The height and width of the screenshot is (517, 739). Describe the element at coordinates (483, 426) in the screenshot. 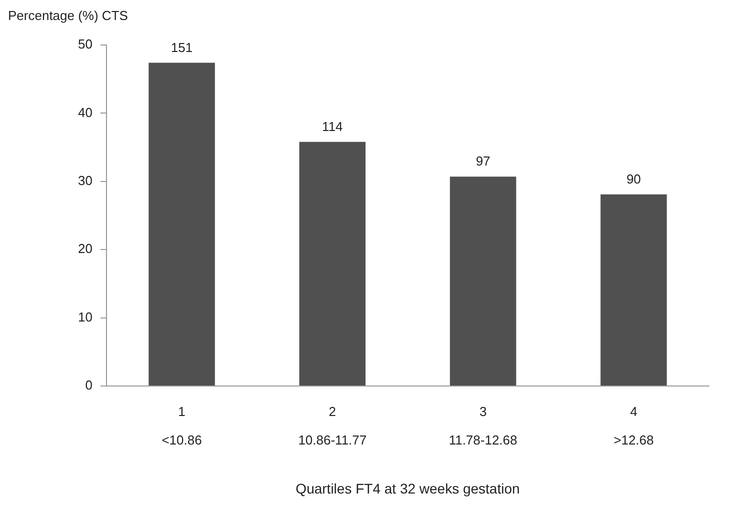

I see `x-tick-label: 3 11.78-12.68` at that location.